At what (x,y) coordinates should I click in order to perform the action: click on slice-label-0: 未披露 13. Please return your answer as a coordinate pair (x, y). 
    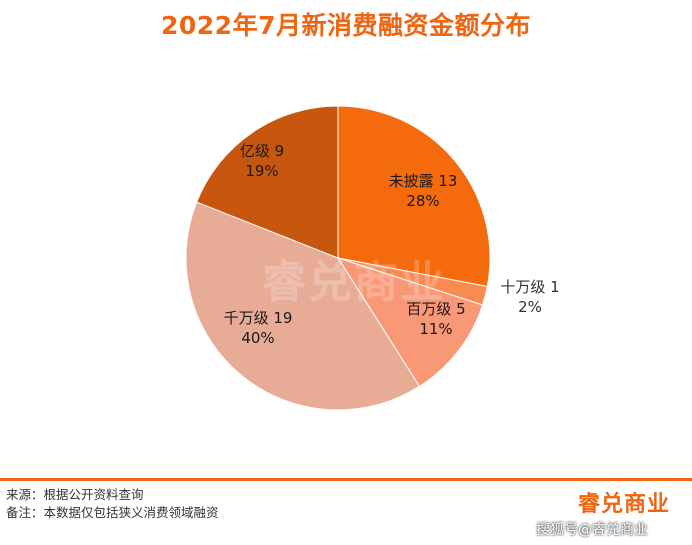
    Looking at the image, I should click on (423, 181).